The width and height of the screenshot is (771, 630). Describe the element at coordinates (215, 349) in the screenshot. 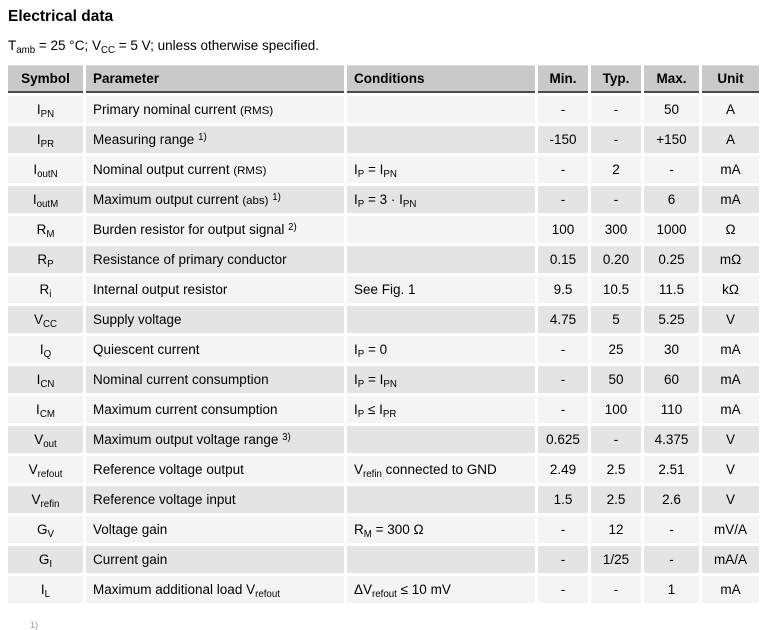

I see `parameter-cell: Quiescent current` at that location.